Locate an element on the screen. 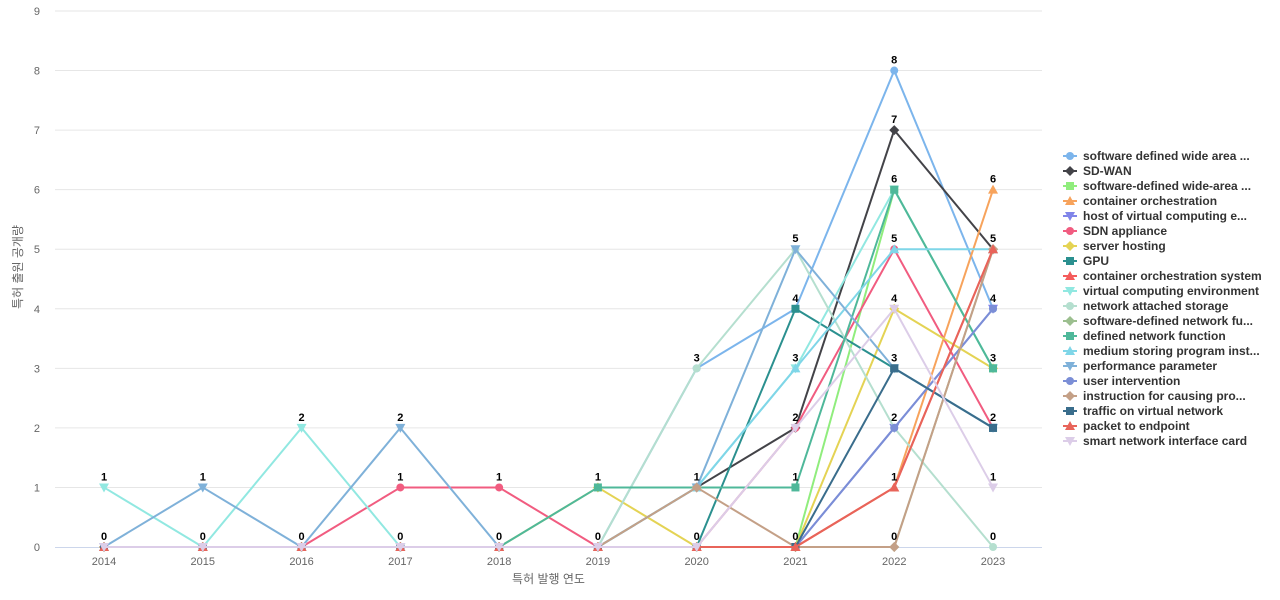 The height and width of the screenshot is (600, 1280). legend-item: server hosting is located at coordinates (1114, 246).